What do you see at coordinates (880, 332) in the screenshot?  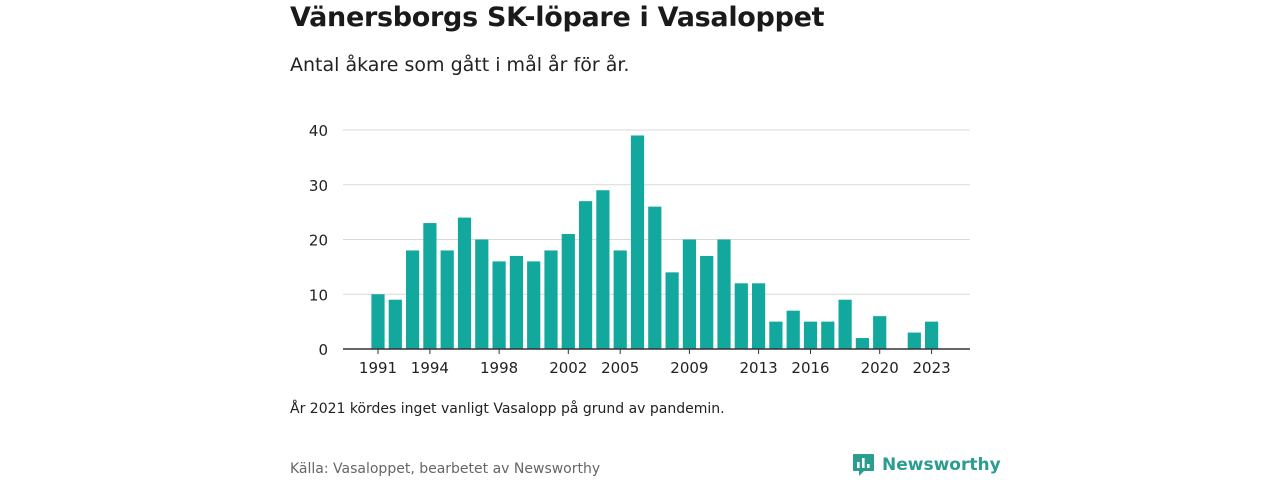 I see `bar-2020` at bounding box center [880, 332].